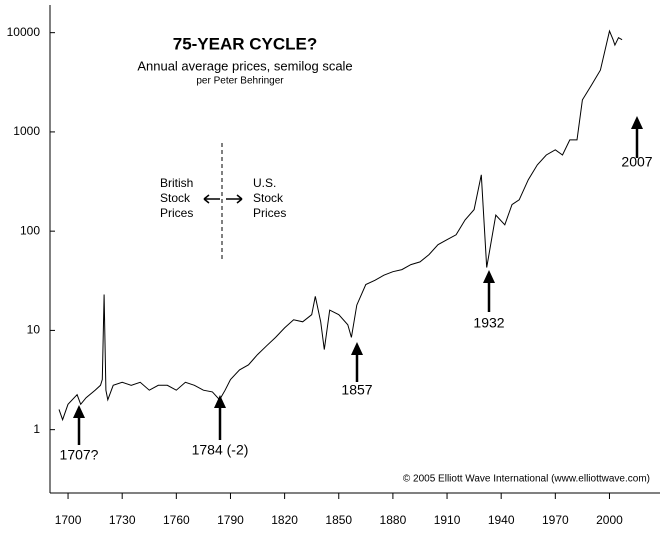 This screenshot has height=541, width=663. What do you see at coordinates (176, 183) in the screenshot?
I see `region-label: British` at bounding box center [176, 183].